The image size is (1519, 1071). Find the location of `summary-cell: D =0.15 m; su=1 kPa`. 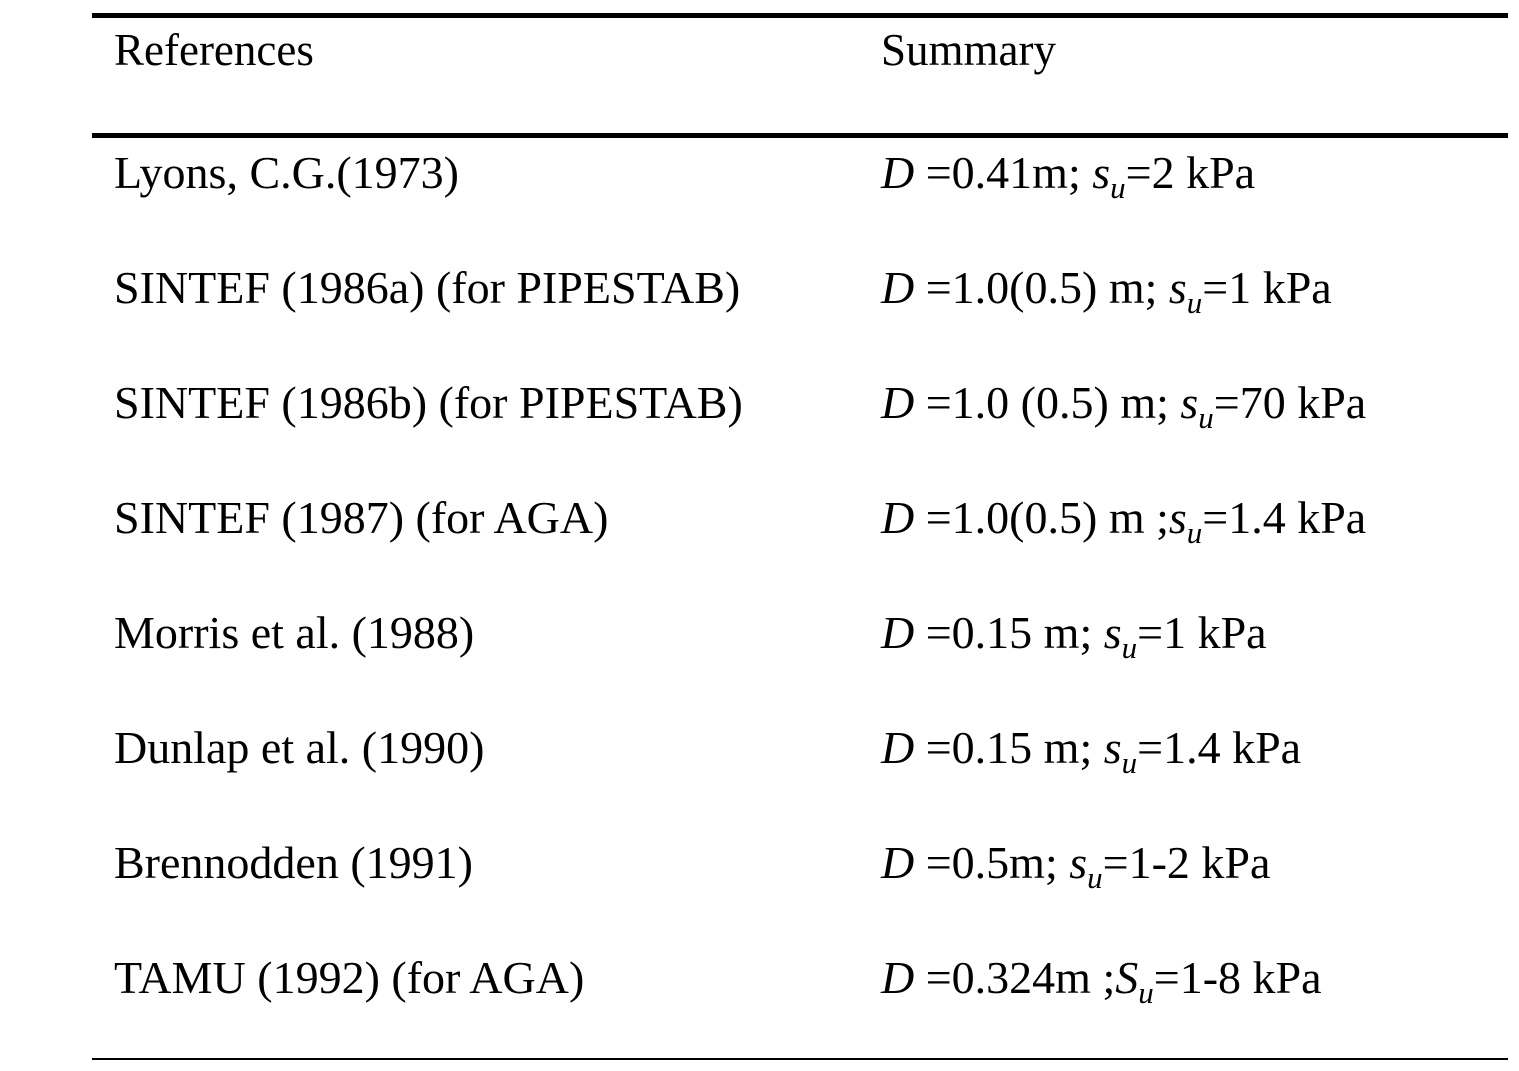

summary-cell: D =0.15 m; su=1 kPa is located at coordinates (1074, 635).